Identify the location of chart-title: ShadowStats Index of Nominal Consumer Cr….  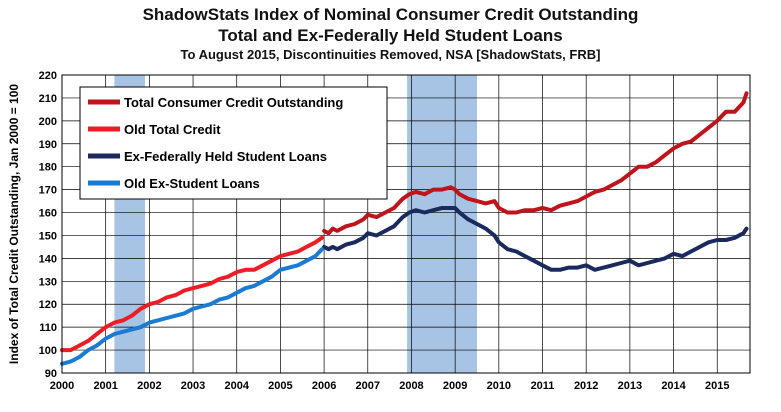
(390, 14).